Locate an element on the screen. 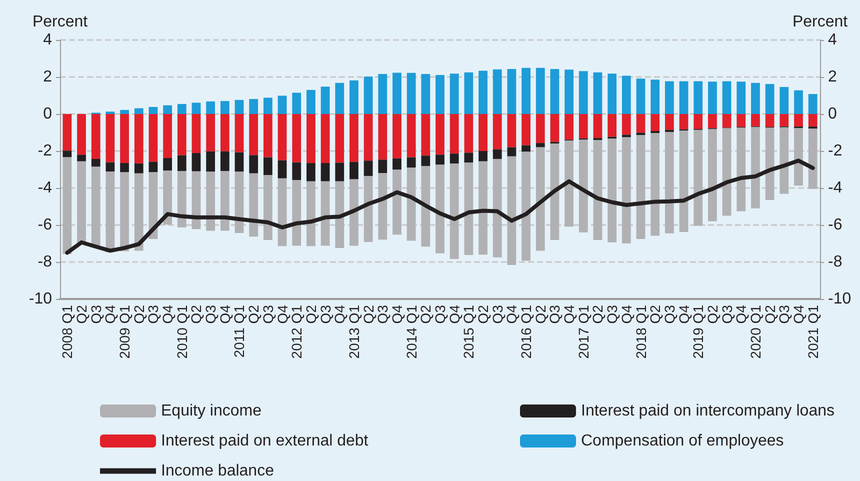 The image size is (860, 481). y2-tick-label: 2 is located at coordinates (832, 77).